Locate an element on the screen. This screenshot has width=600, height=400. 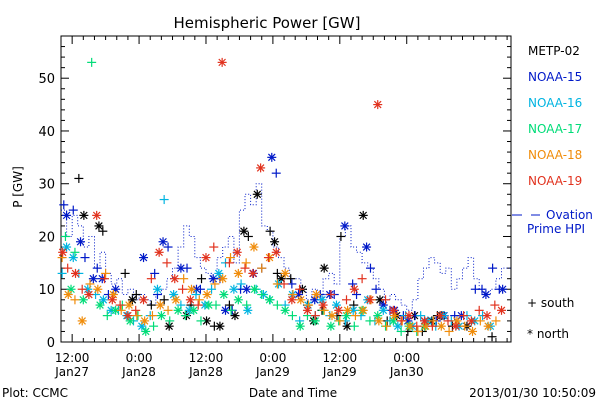
x-tick-label-date: Jan27 is located at coordinates (71, 372).